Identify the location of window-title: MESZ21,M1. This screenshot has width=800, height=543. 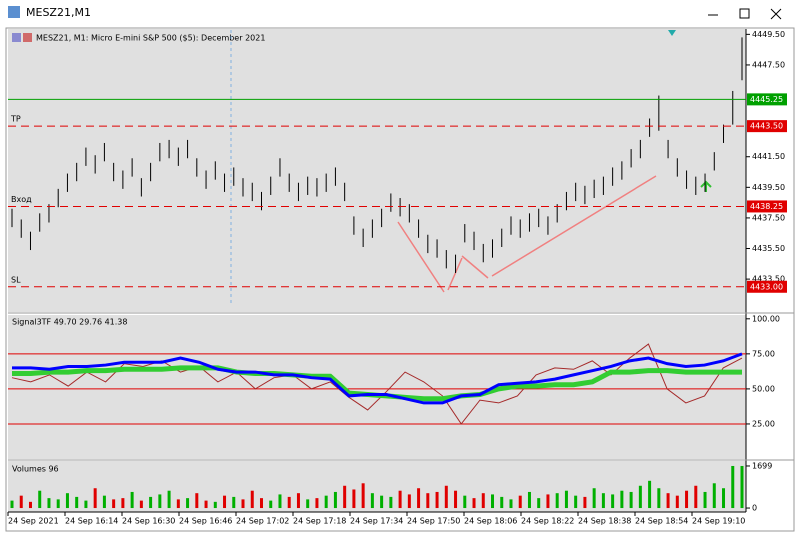
(58, 12).